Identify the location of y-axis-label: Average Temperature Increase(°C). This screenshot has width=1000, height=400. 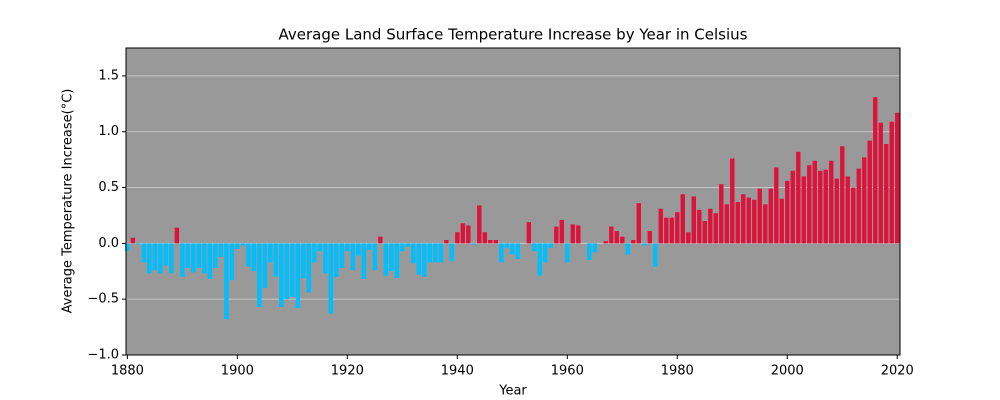
(68, 201).